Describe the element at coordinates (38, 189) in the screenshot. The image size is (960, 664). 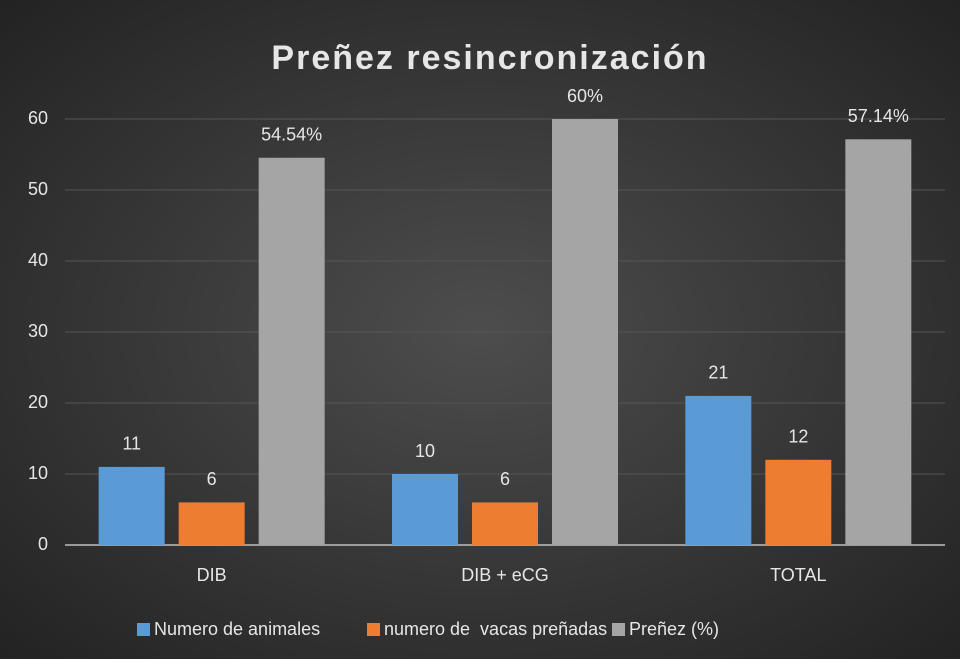
I see `y-tick-label: 50` at that location.